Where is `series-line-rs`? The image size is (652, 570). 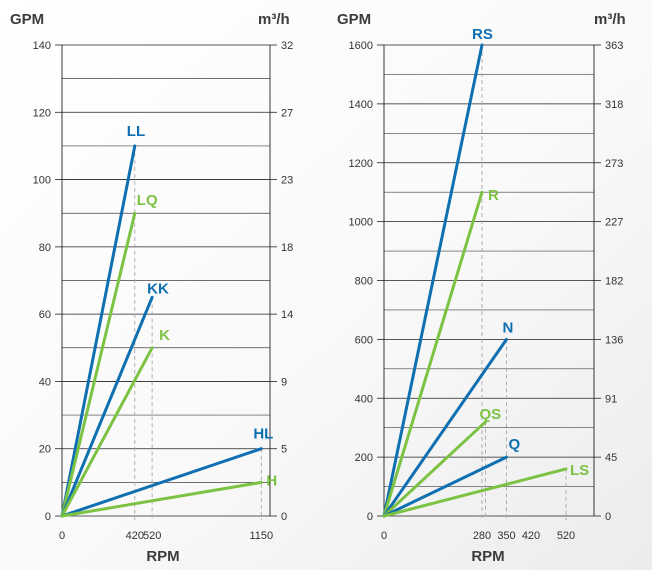 series-line-rs is located at coordinates (433, 280).